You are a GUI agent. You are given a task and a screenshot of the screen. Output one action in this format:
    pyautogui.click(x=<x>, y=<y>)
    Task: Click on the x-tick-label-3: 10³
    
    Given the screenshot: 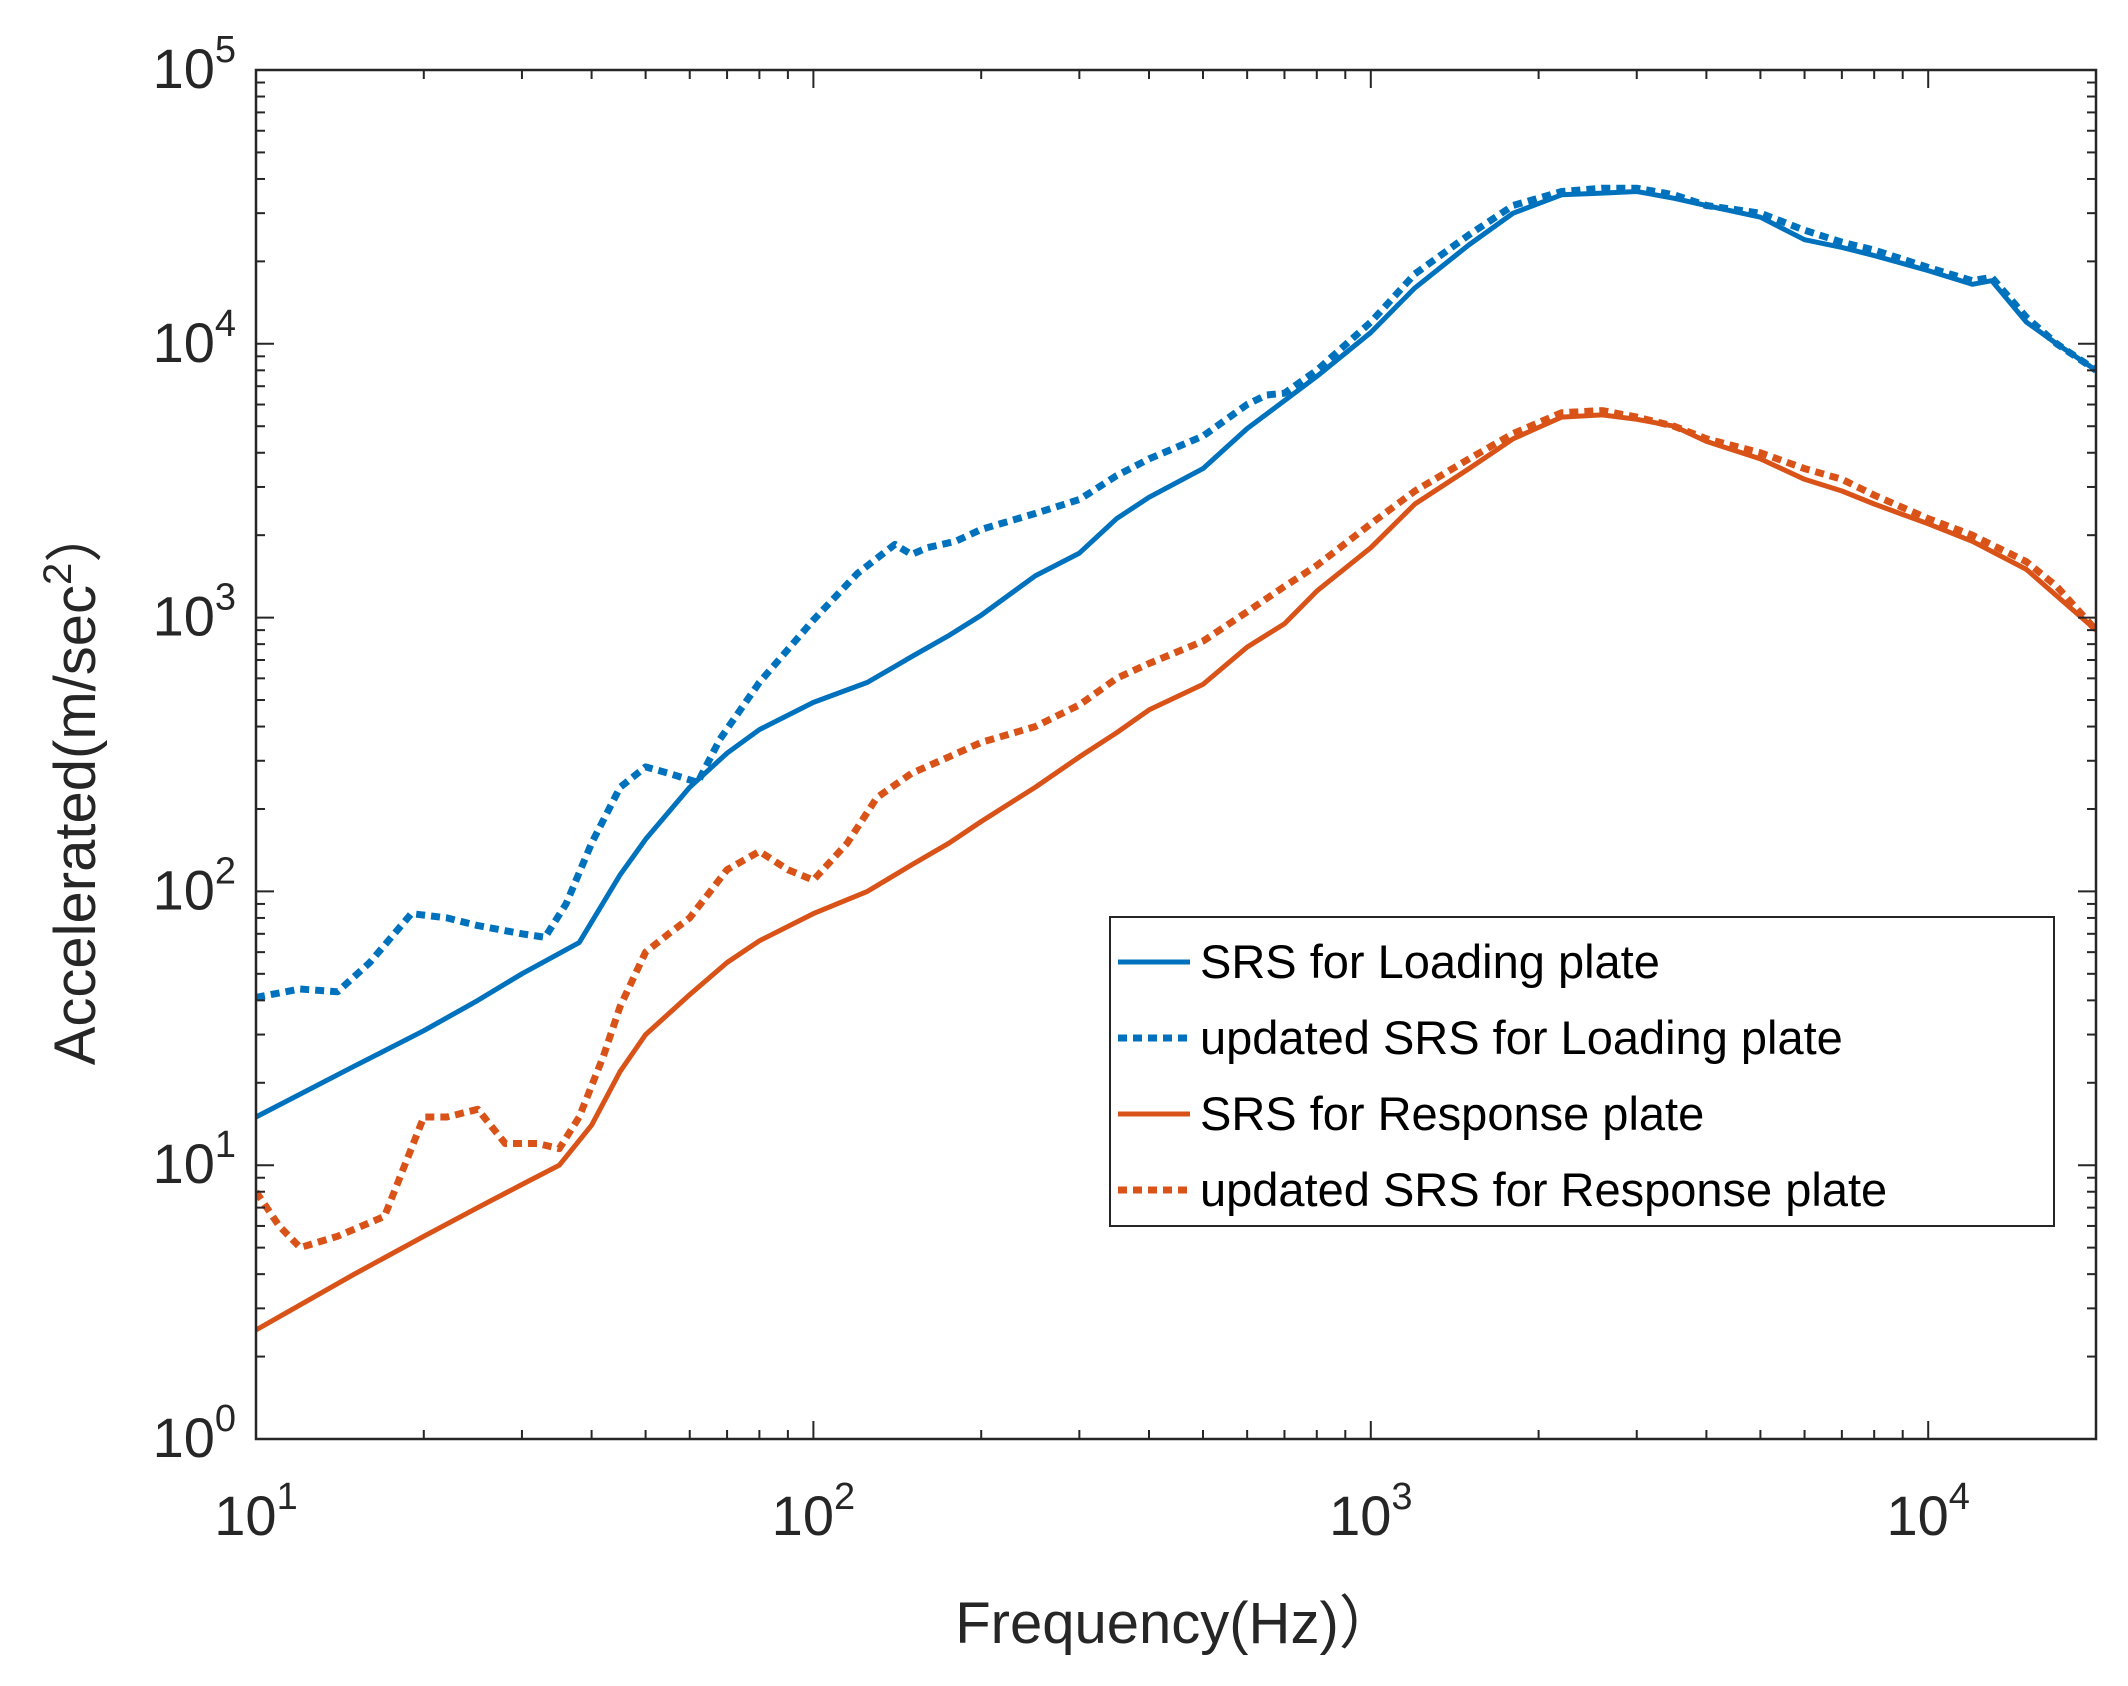 What is the action you would take?
    pyautogui.click(x=1370, y=1511)
    